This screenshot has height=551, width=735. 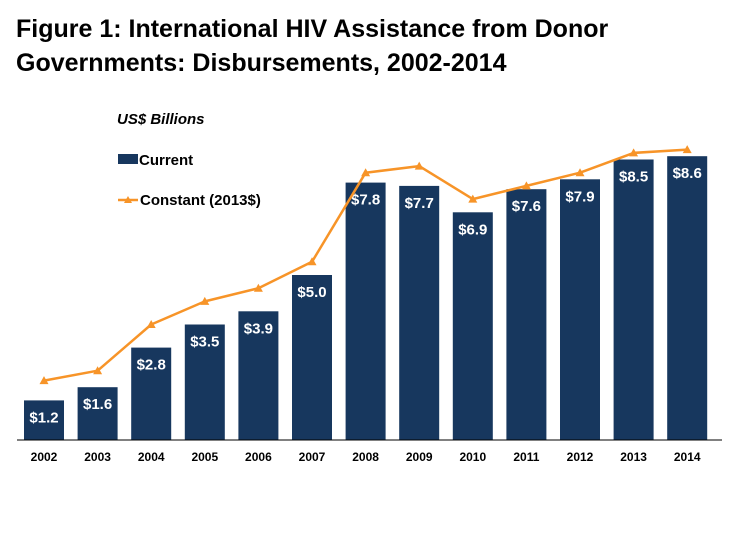 What do you see at coordinates (204, 342) in the screenshot?
I see `bar-label-2005: $3.5` at bounding box center [204, 342].